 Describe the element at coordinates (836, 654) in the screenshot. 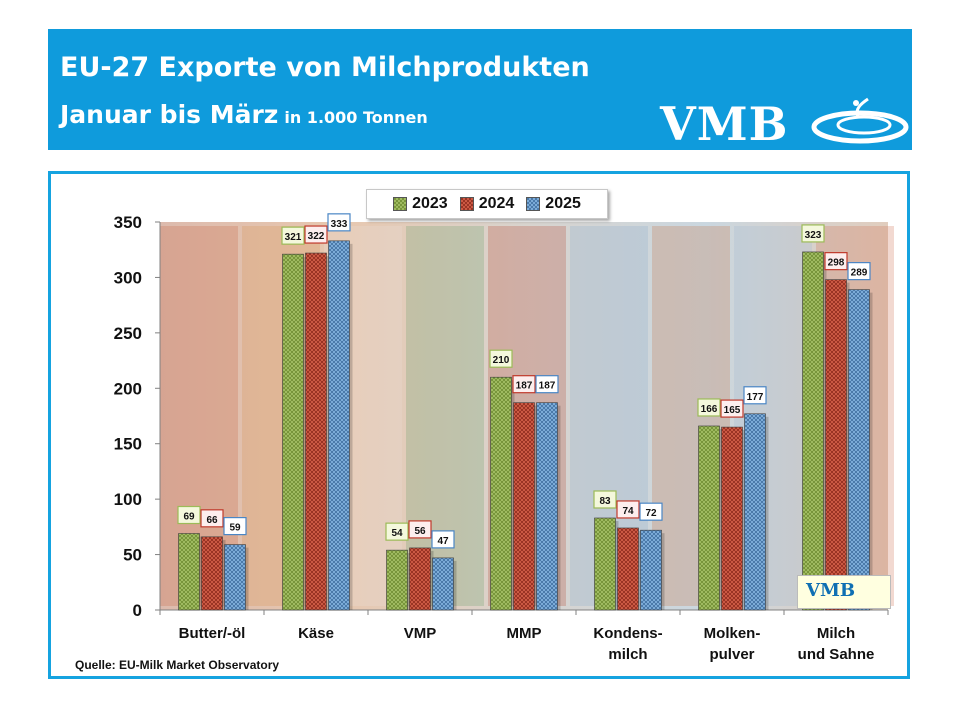

I see `x-category-label: und Sahne` at that location.